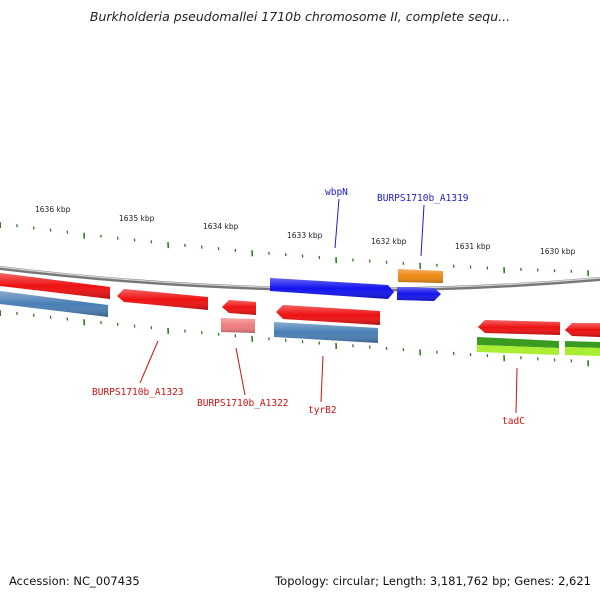 The height and width of the screenshot is (600, 600). I want to click on inner-scale-ring, so click(295, 338).